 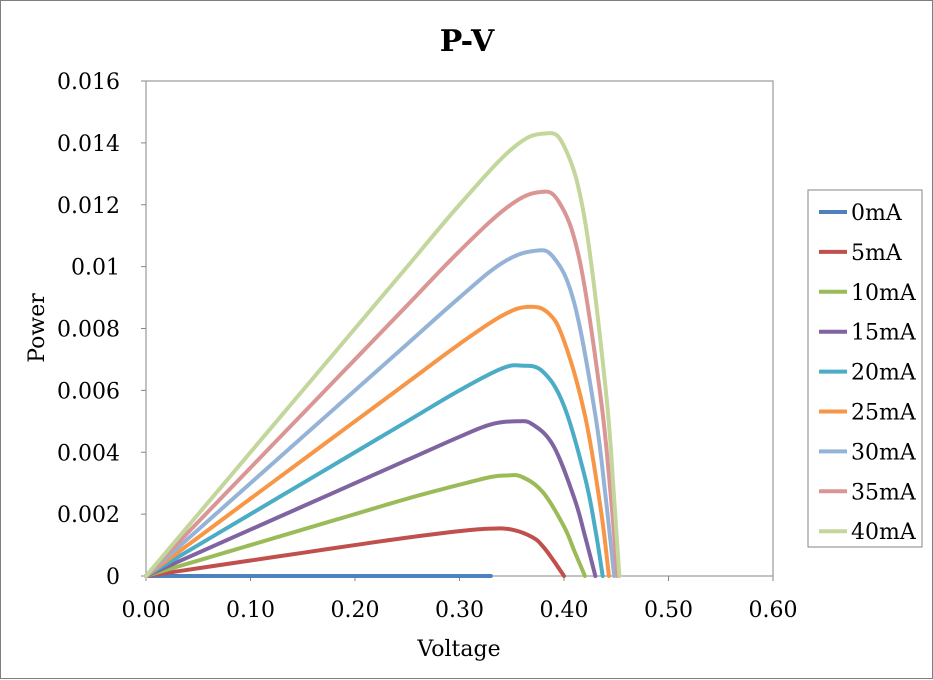 I want to click on legend-item: 40mA, so click(x=868, y=532).